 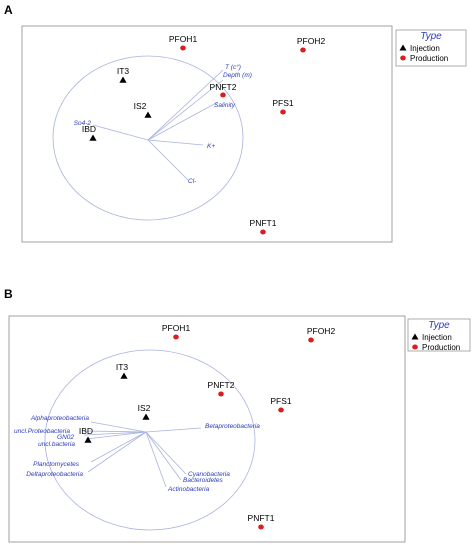 I want to click on vector-label: Salinity, so click(x=225, y=105).